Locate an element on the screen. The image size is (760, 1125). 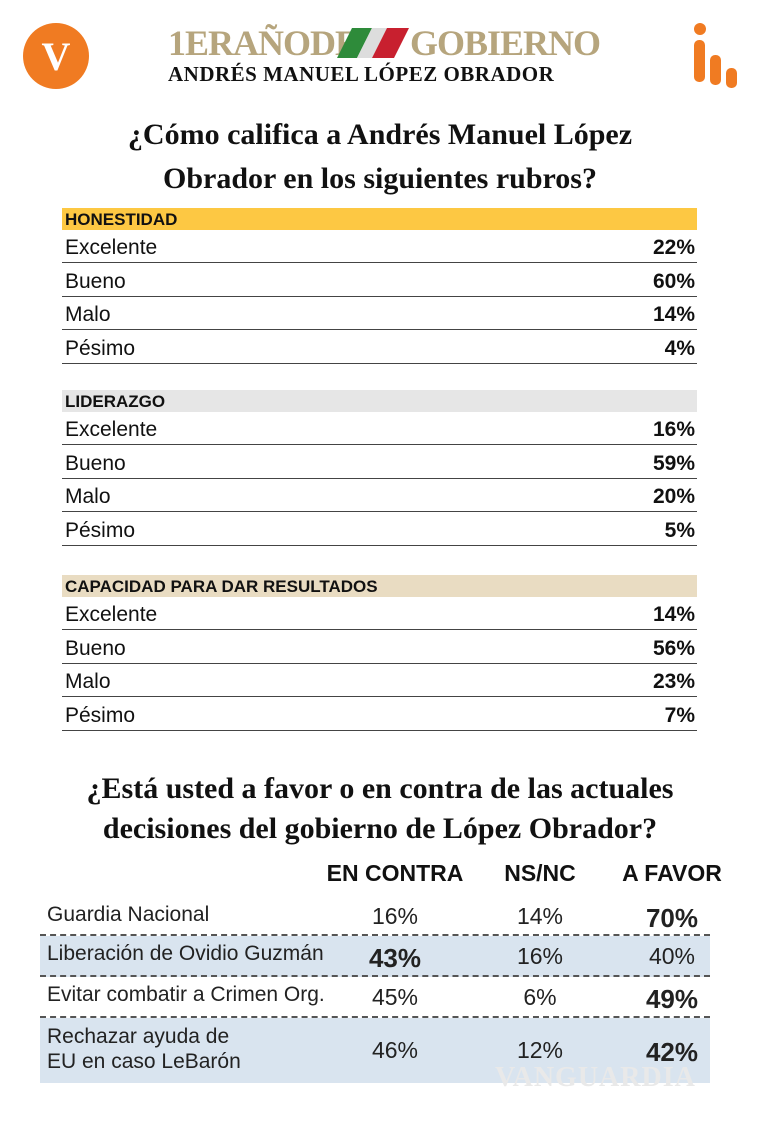
decision-row: Guardia Nacional 16% 14% 70% is located at coordinates (375, 916).